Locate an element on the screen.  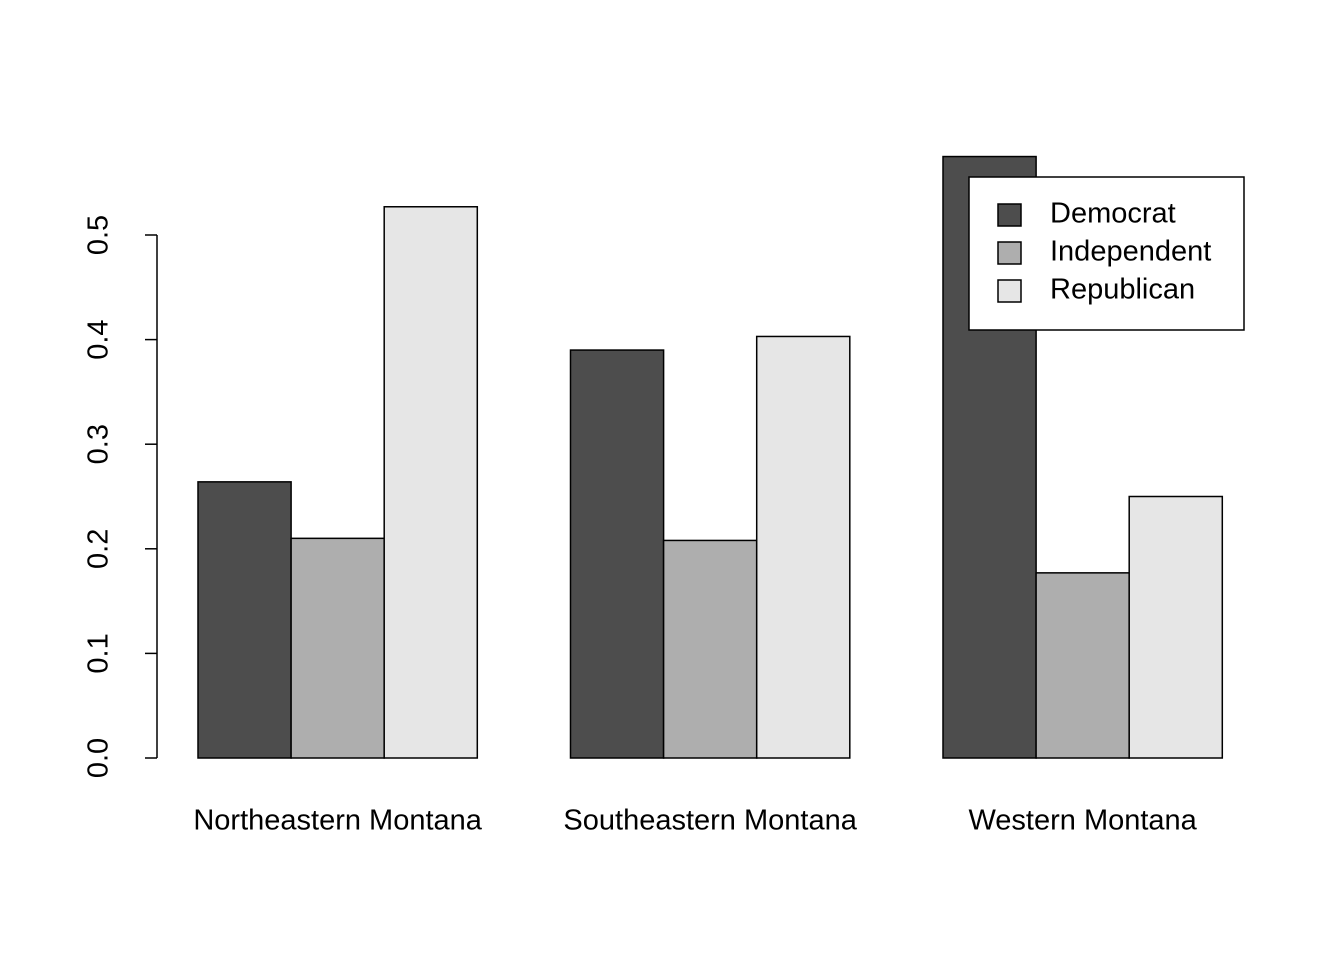
y-tick-label: 0.5 is located at coordinates (99, 235).